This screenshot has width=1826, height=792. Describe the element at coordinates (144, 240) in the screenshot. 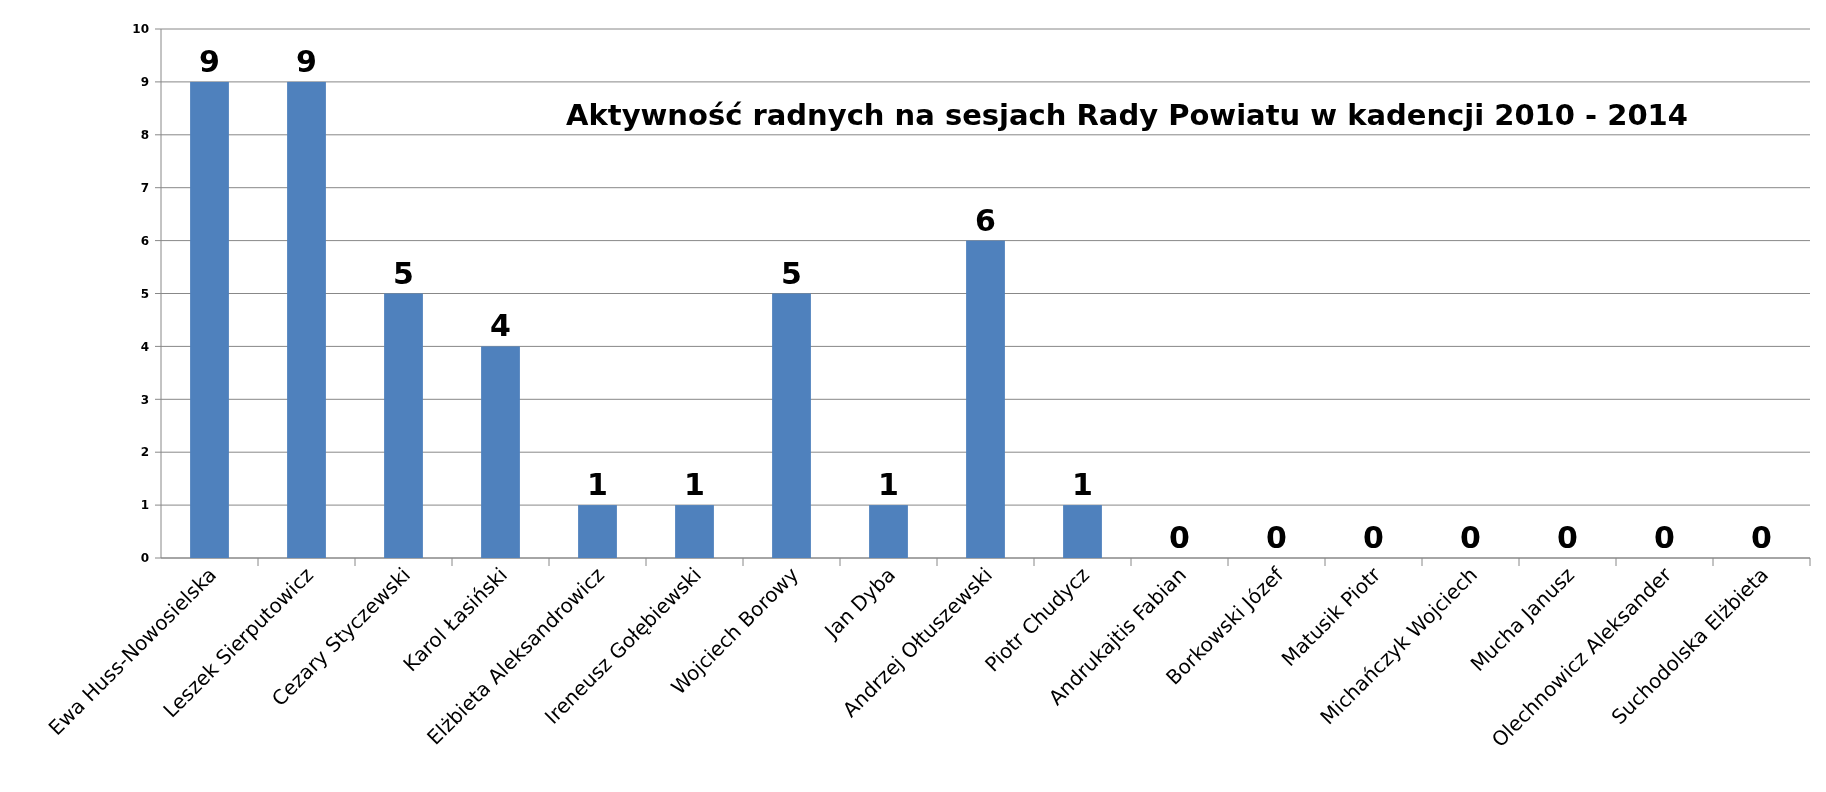

I see `y-tick-label: 6` at that location.